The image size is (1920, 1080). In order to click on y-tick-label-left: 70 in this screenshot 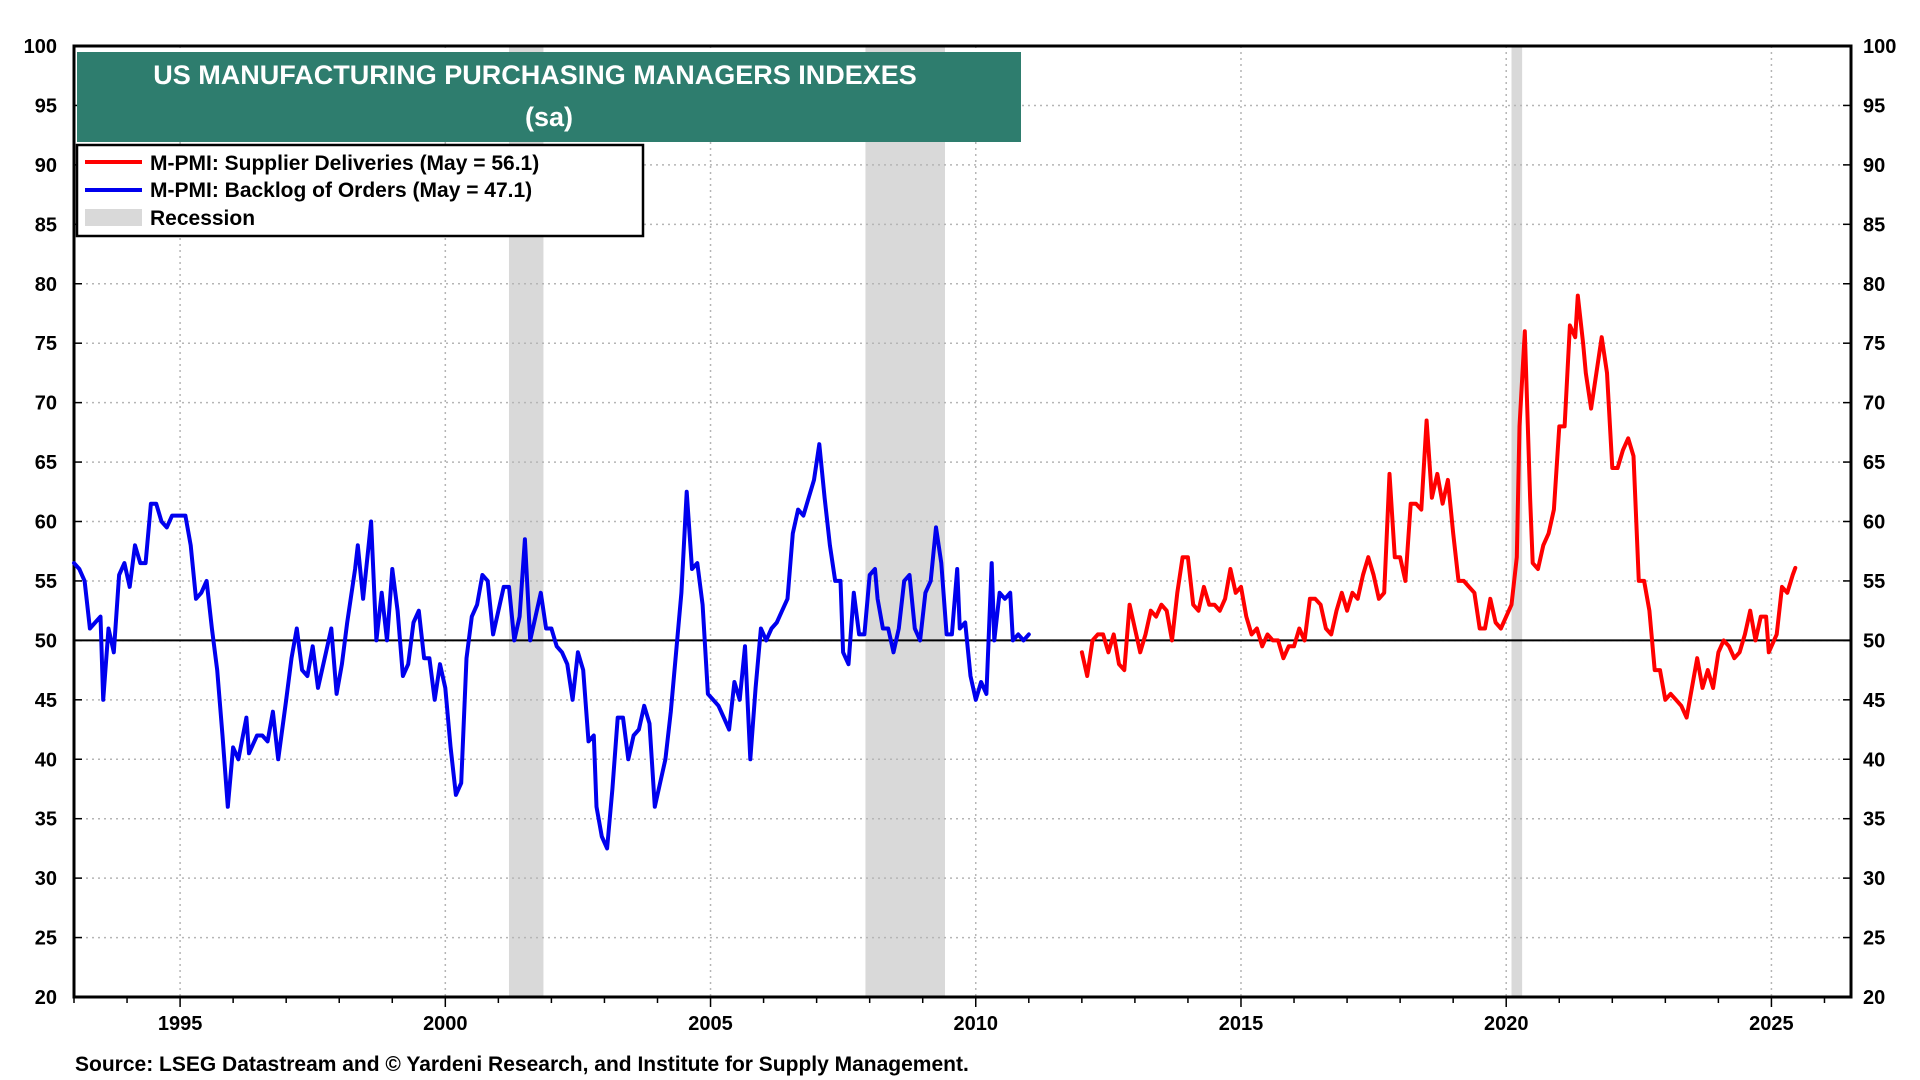, I will do `click(46, 404)`.